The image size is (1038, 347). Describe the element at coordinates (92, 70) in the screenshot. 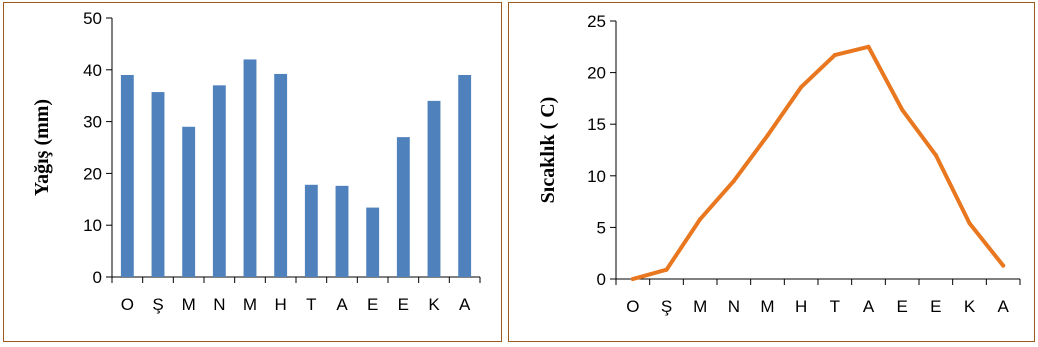

I see `y-tick-label: 40` at that location.